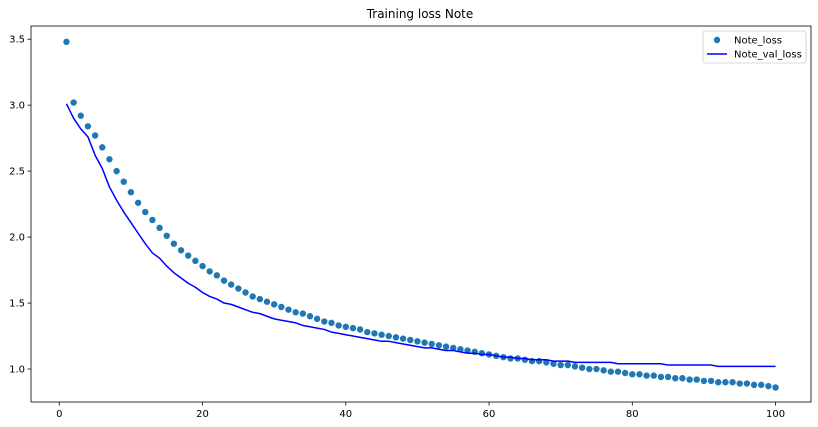 The height and width of the screenshot is (427, 818). Describe the element at coordinates (59, 414) in the screenshot. I see `x-tick-label: 0` at that location.